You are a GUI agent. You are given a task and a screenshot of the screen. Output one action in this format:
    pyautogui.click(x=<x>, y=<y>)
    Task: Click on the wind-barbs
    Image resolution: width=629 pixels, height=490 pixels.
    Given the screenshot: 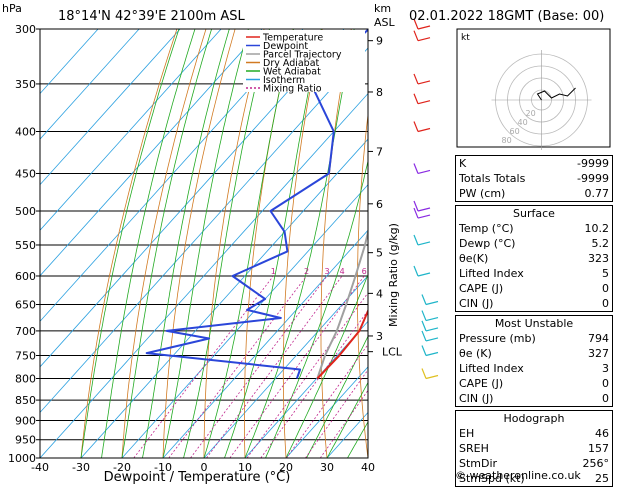 What is the action you would take?
    pyautogui.click(x=426, y=199)
    